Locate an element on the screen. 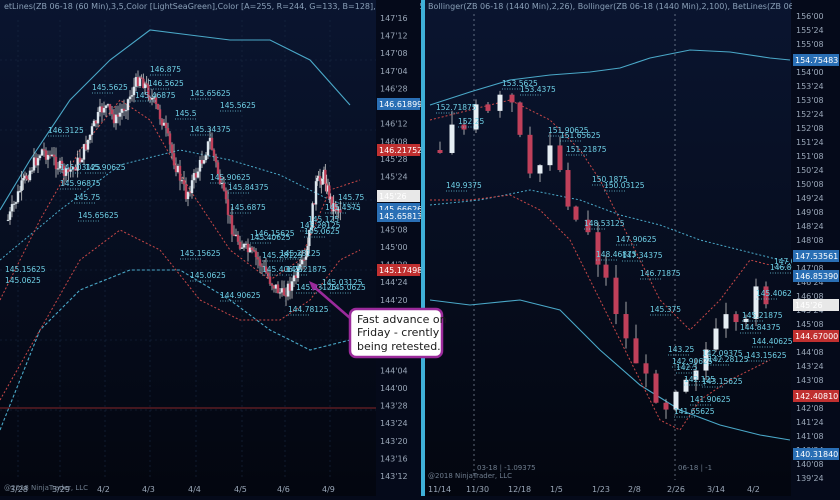  right-price-badge-label: 140.31840 is located at coordinates (816, 454).